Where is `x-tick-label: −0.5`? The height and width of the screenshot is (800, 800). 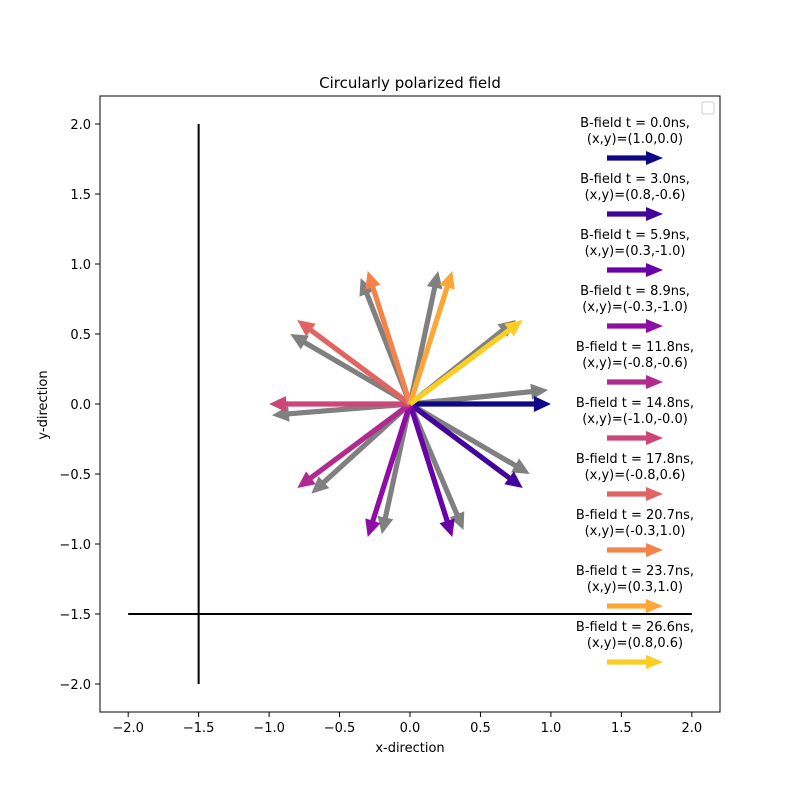
x-tick-label: −0.5 is located at coordinates (340, 728).